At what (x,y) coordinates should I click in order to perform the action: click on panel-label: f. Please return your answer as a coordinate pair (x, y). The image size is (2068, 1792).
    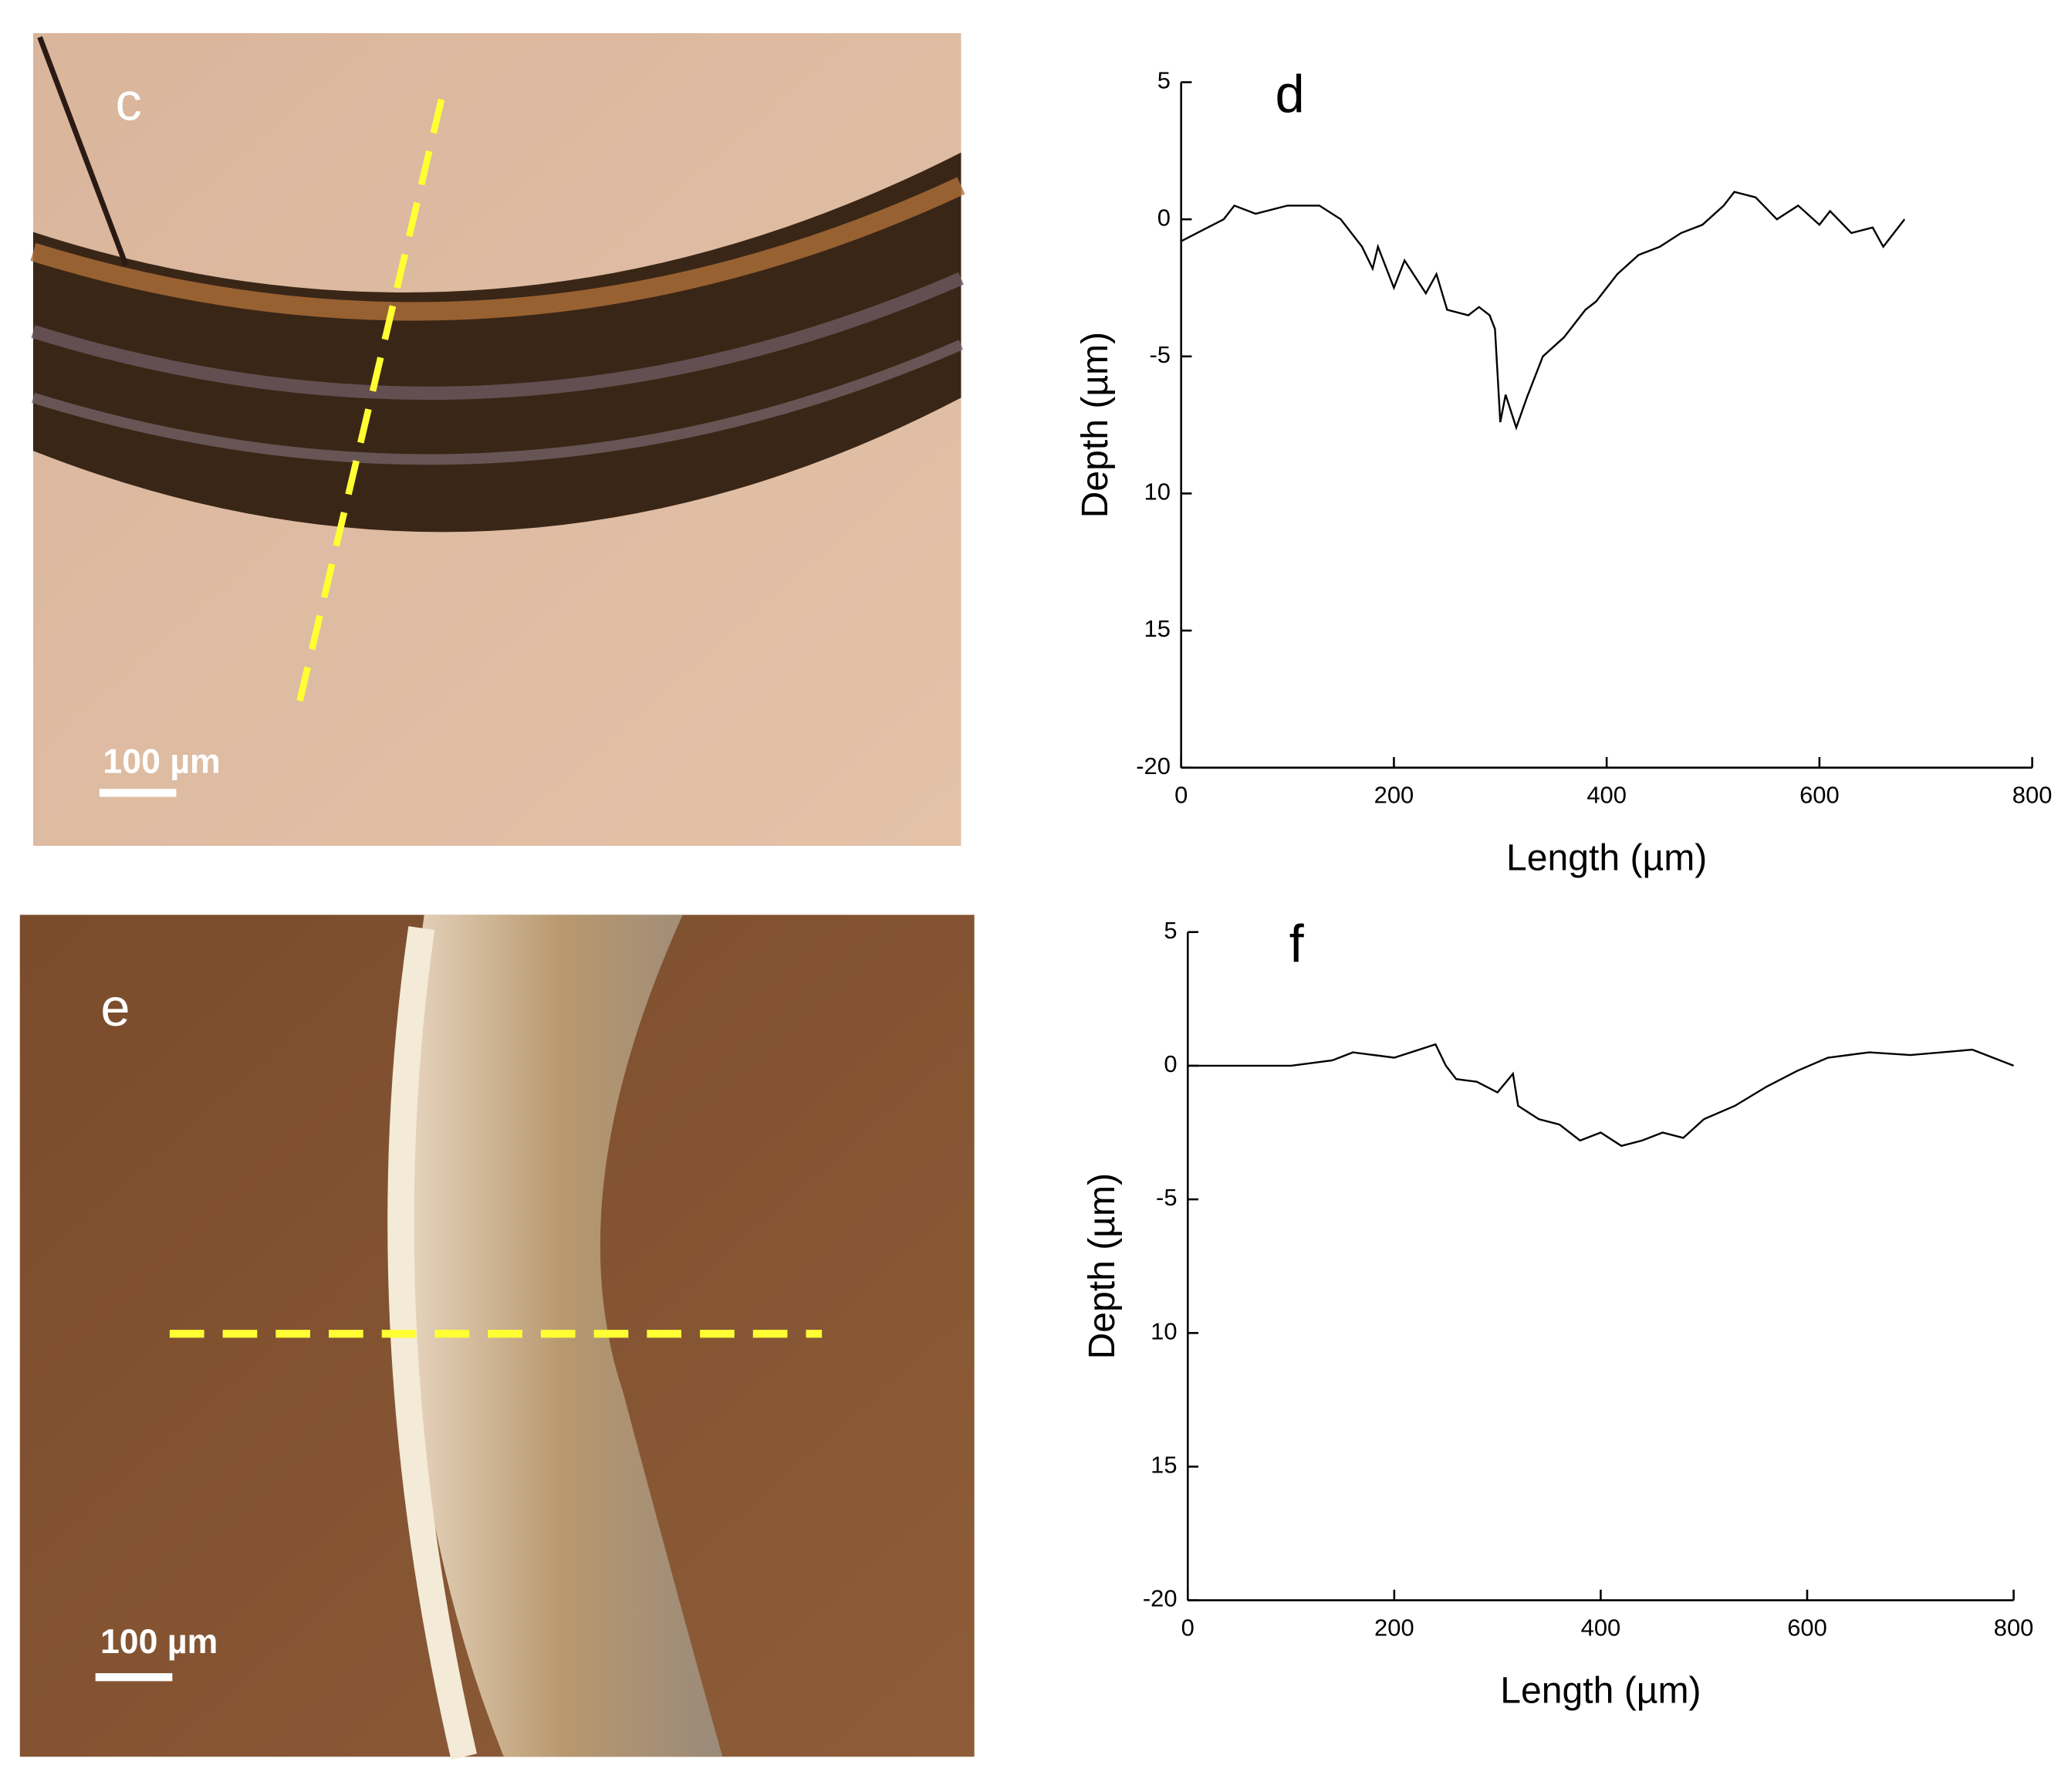
    Looking at the image, I should click on (1297, 943).